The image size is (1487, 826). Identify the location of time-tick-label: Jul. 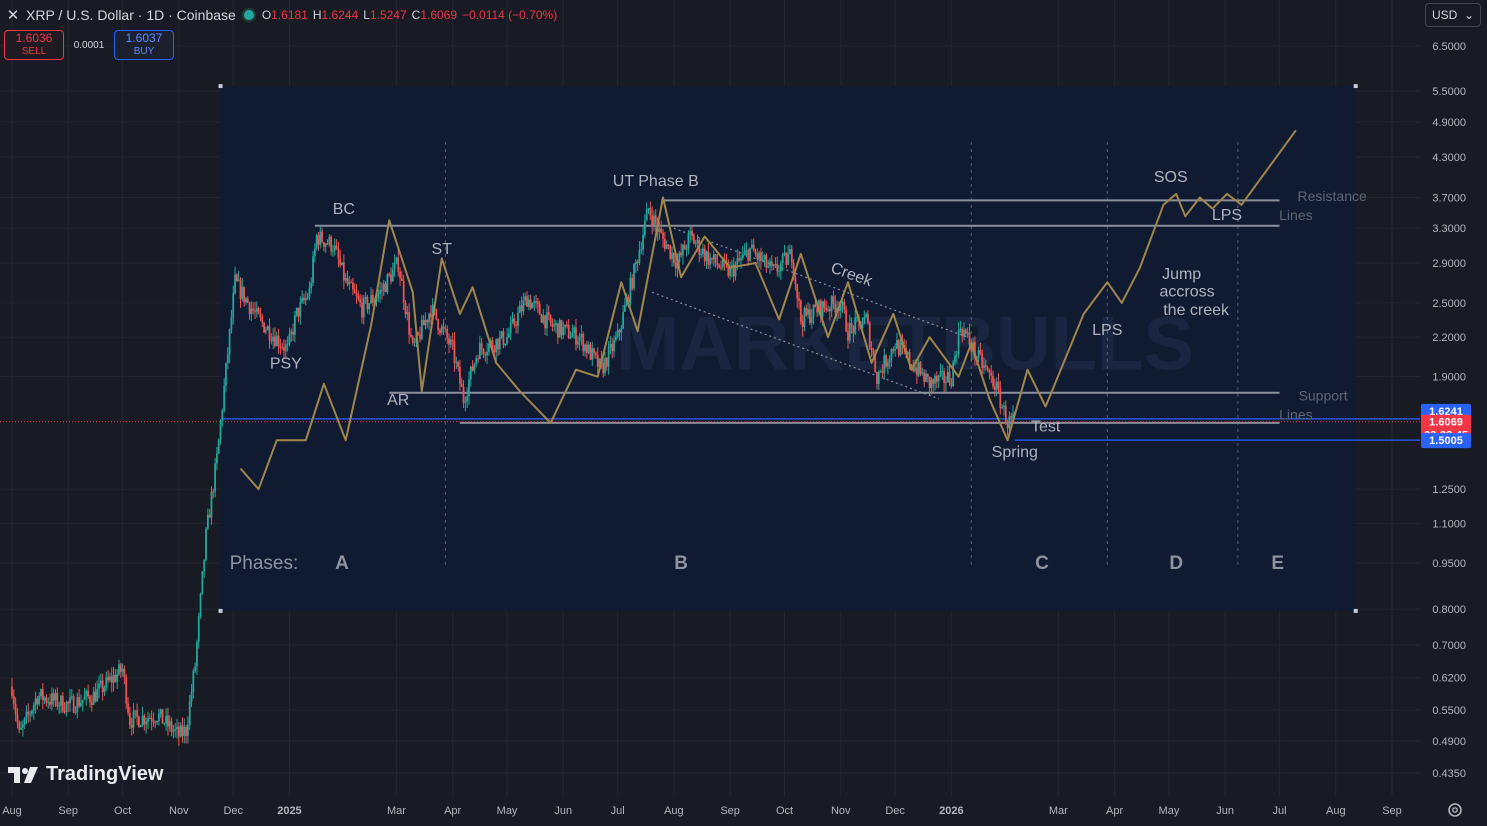
(1280, 811).